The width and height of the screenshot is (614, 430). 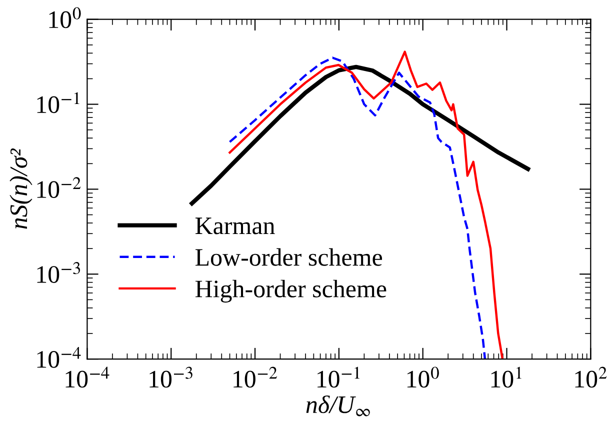 I want to click on x-tick-label: 10$^{1}$, so click(x=506, y=377).